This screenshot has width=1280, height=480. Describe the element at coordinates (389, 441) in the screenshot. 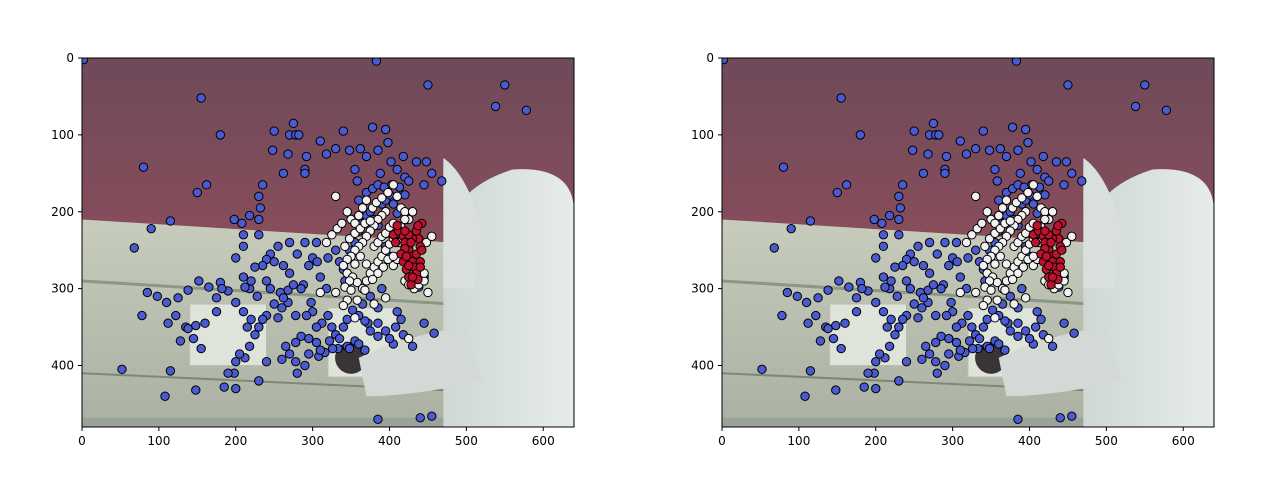

I see `x-tick-label: 400` at that location.